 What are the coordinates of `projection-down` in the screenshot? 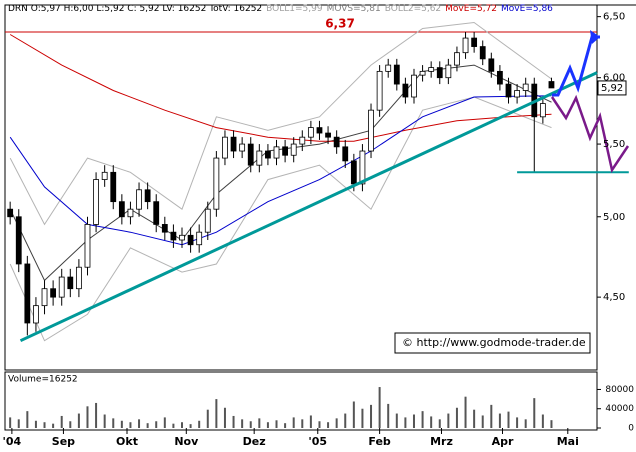 It's located at (590, 134).